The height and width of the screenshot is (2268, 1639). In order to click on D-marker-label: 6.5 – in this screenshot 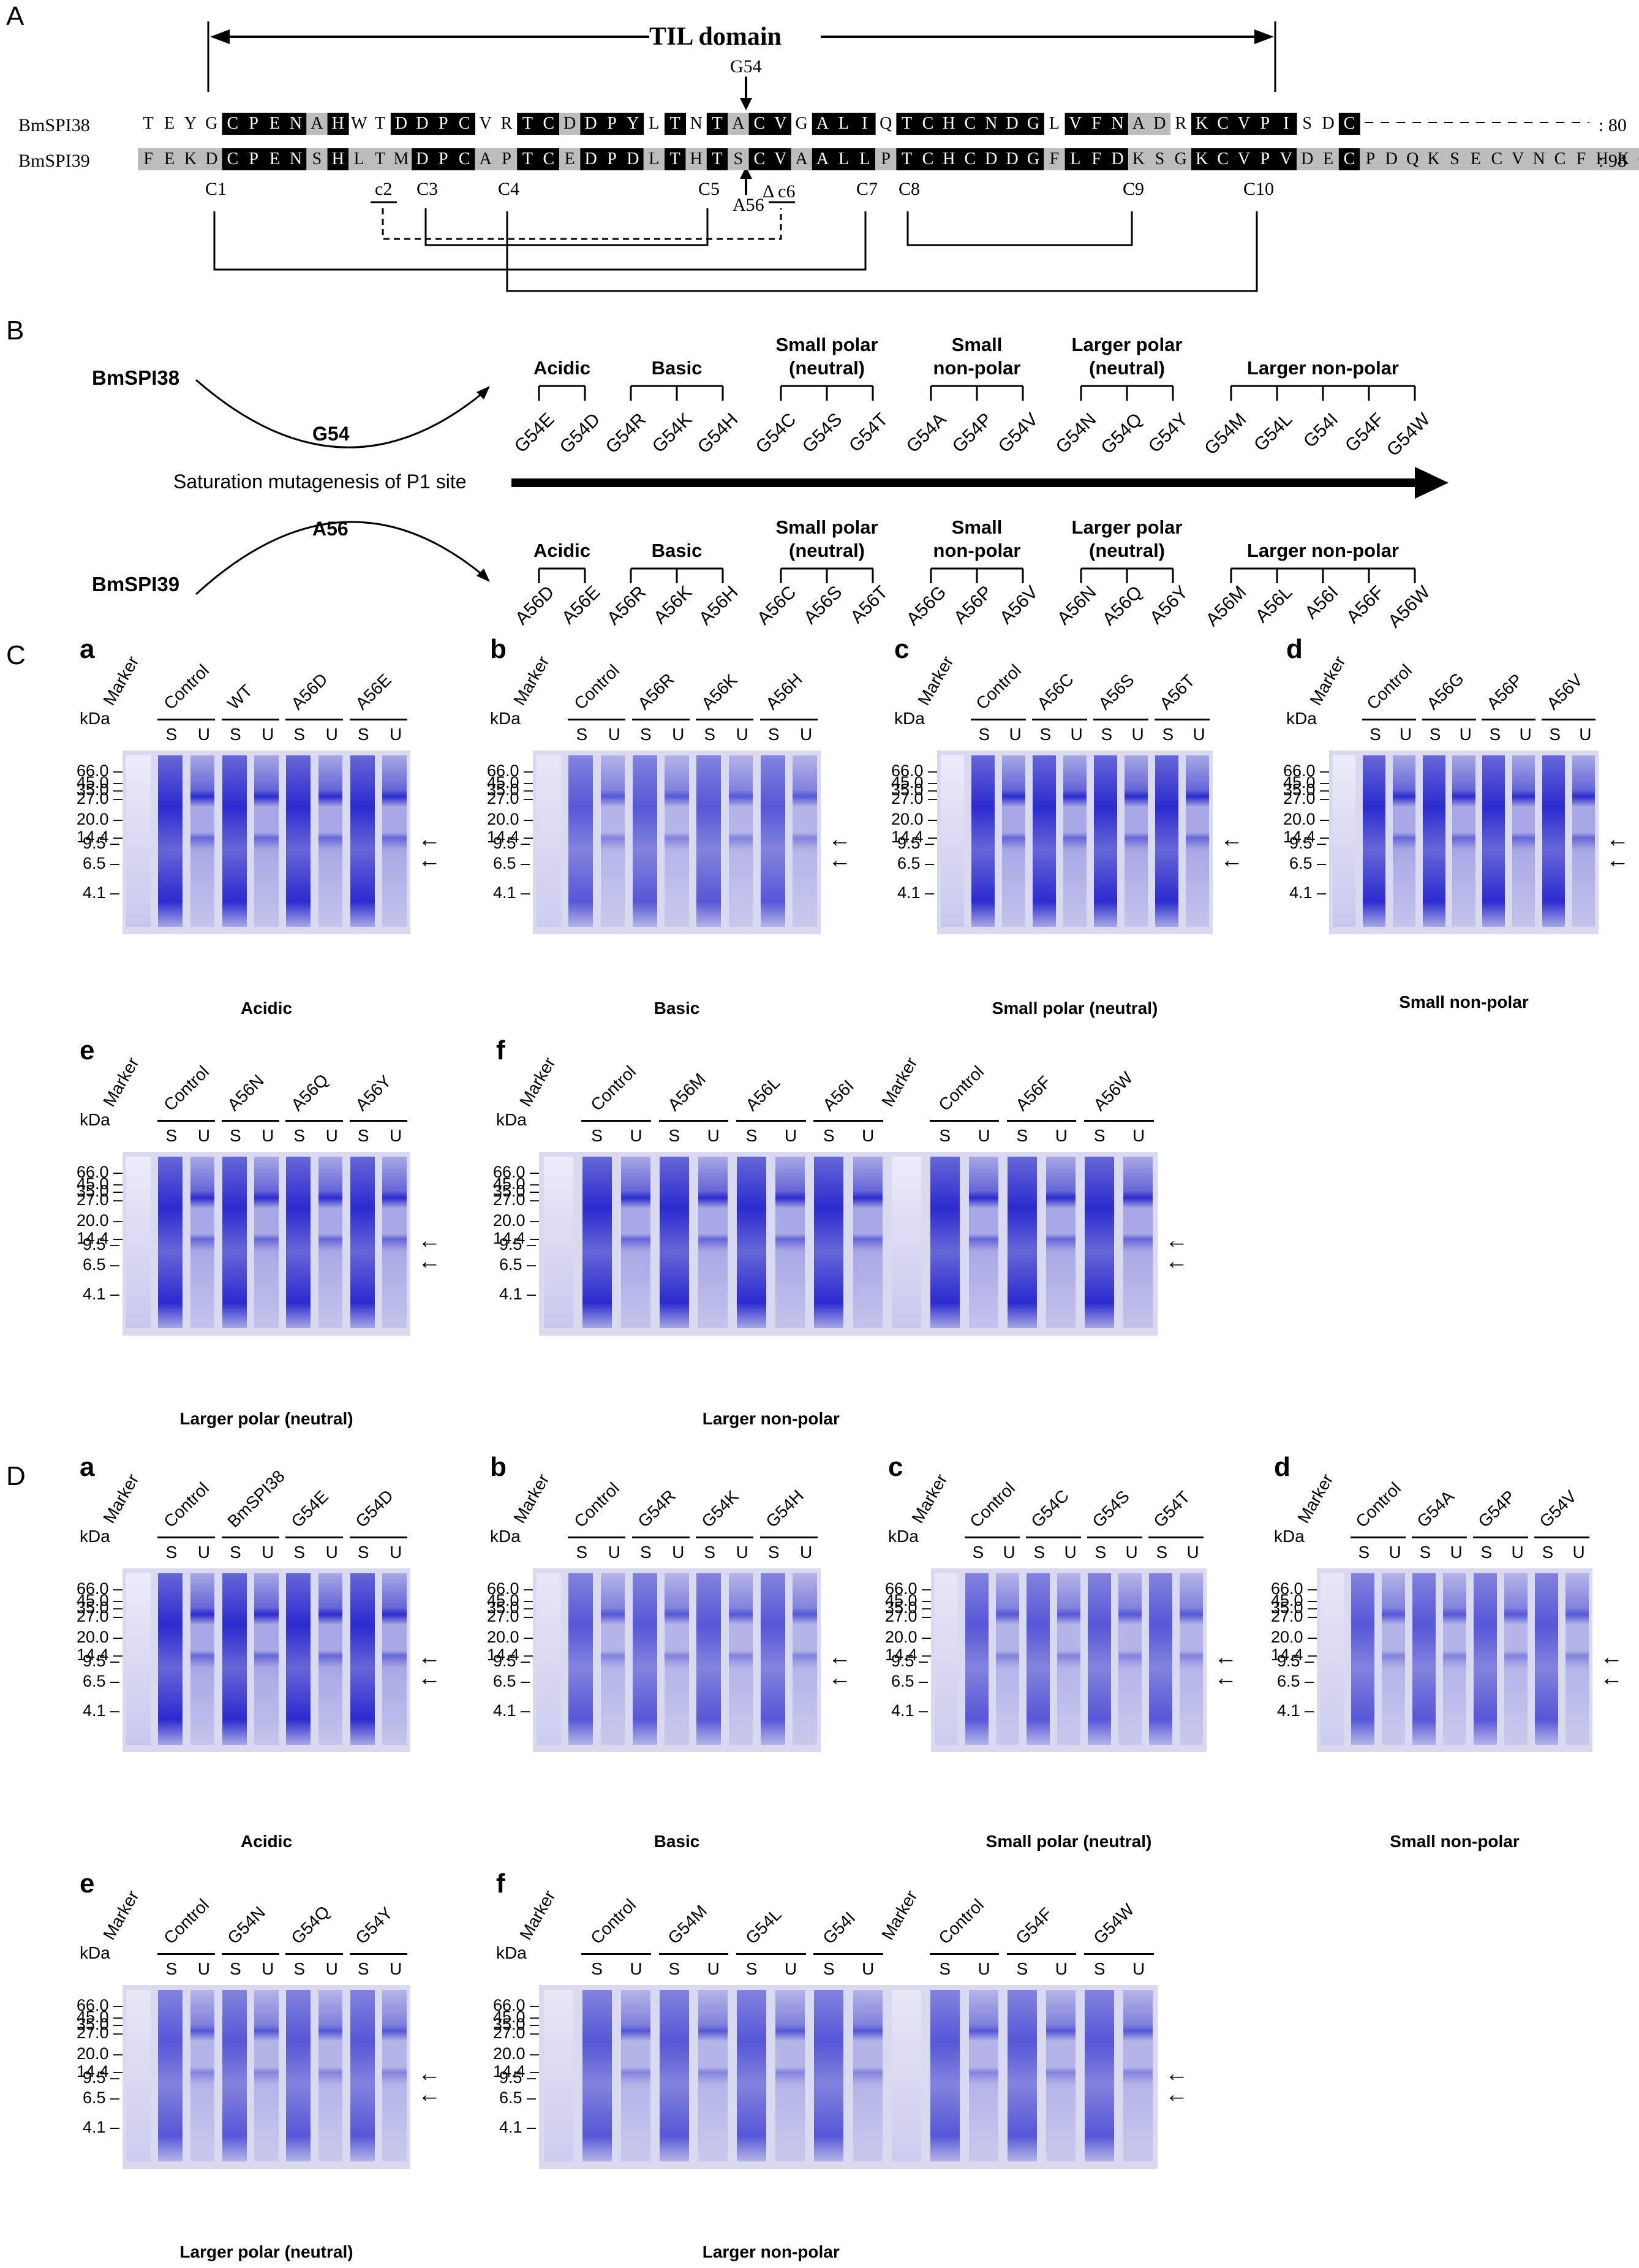, I will do `click(1295, 1681)`.